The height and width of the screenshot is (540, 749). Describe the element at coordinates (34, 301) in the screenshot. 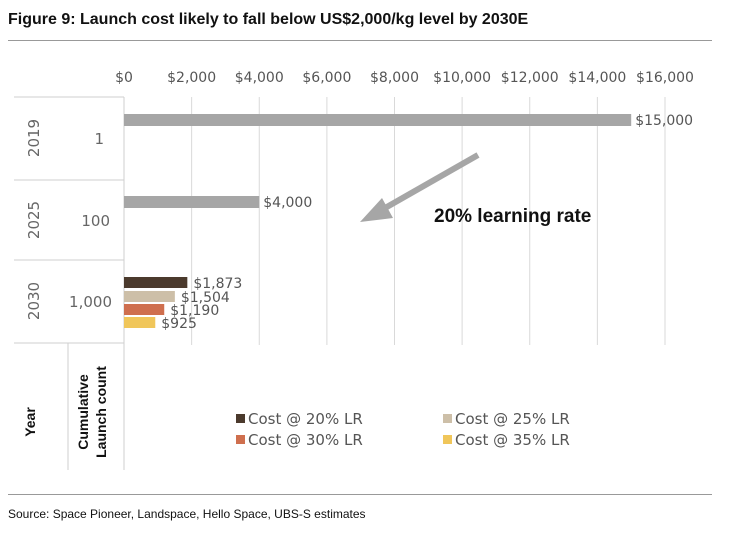

I see `year-label-2030: 2030` at that location.